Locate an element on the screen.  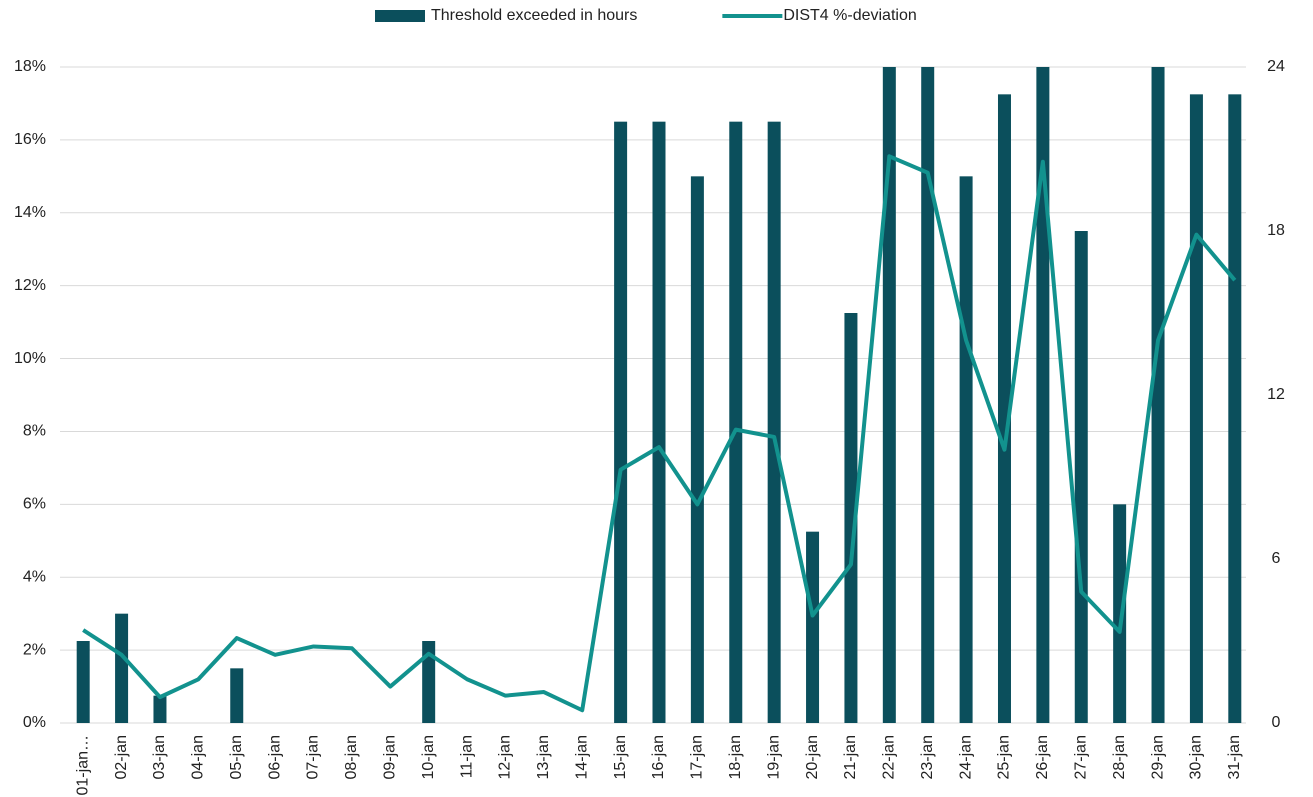
x-tick-label: 31-jan is located at coordinates (1234, 757).